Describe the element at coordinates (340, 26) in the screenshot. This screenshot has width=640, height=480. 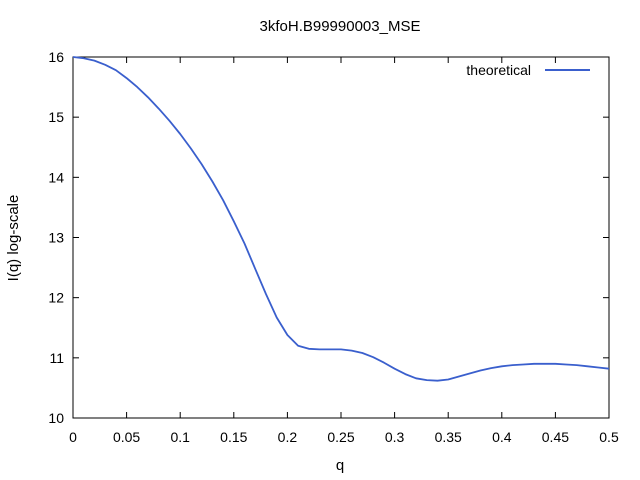
I see `chart-title: 3kfoH.B99990003_MSE` at that location.